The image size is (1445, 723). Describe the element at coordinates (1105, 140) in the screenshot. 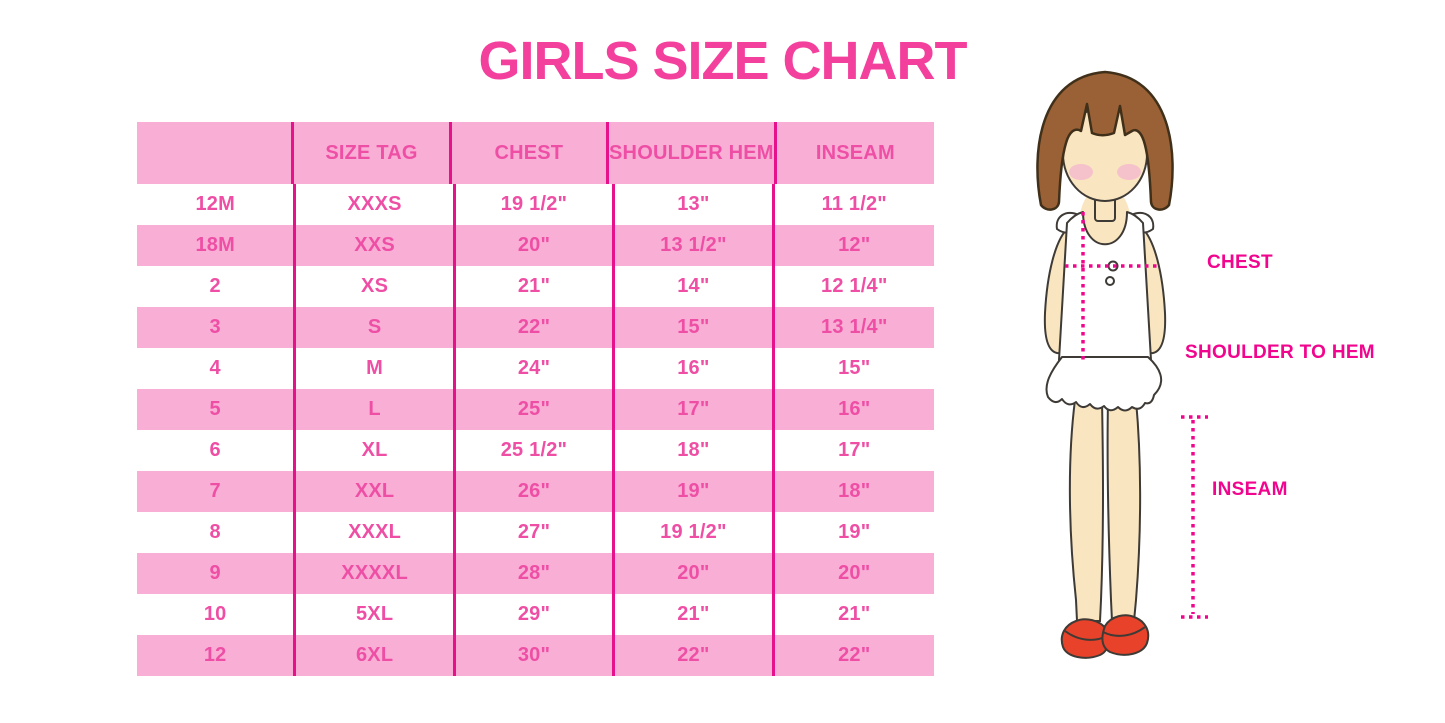

I see `girl-hair` at that location.